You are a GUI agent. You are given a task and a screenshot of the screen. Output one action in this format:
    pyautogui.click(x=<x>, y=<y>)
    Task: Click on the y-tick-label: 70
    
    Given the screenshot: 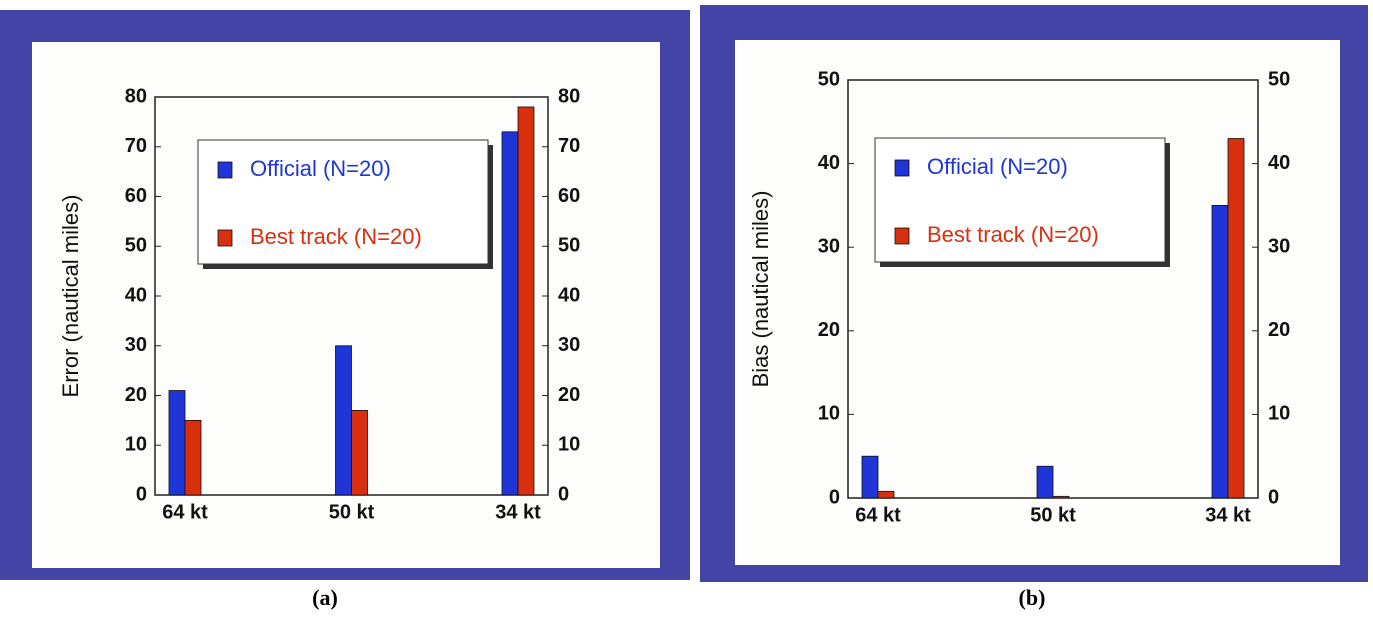 What is the action you would take?
    pyautogui.click(x=136, y=146)
    